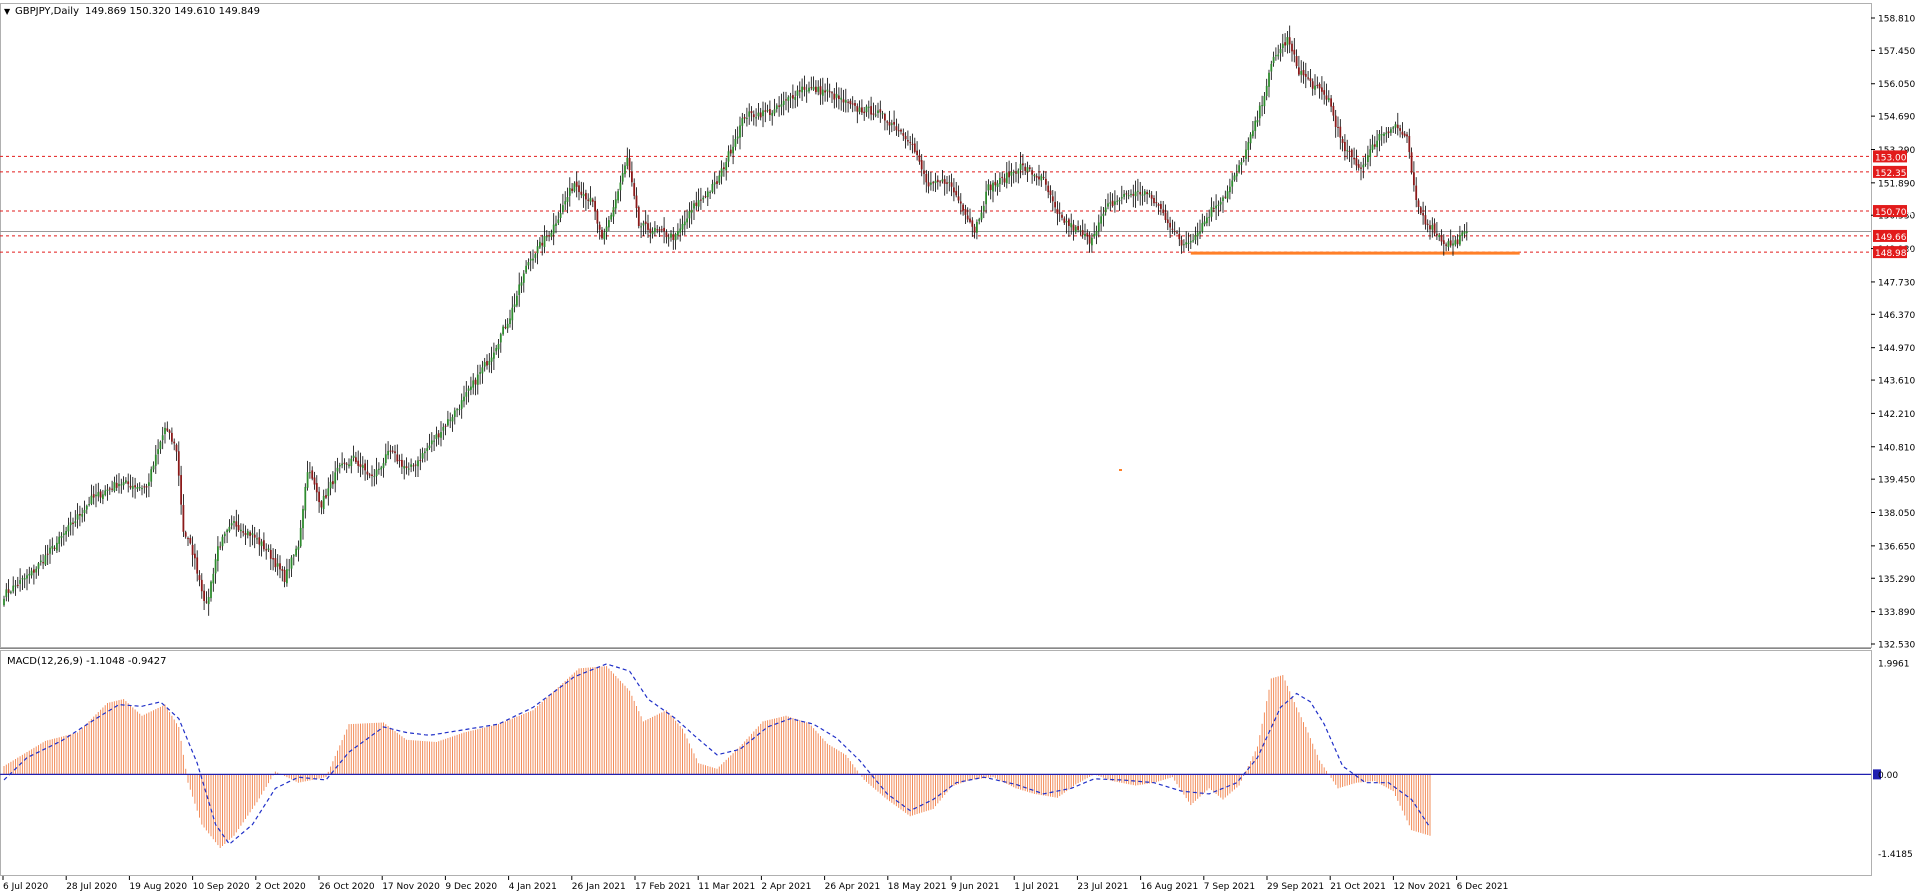 The image size is (1916, 896). Describe the element at coordinates (1893, 213) in the screenshot. I see `level-tag-text-3: 150.706` at that location.